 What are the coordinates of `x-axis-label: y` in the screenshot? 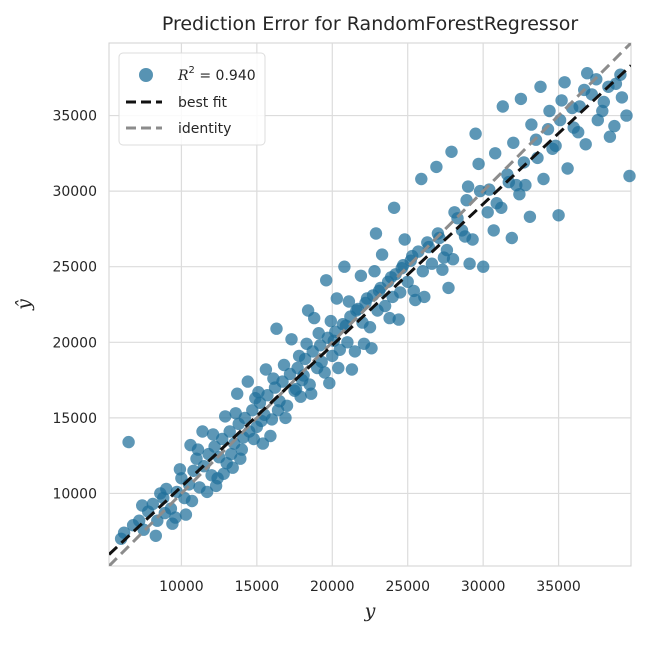 It's located at (370, 611).